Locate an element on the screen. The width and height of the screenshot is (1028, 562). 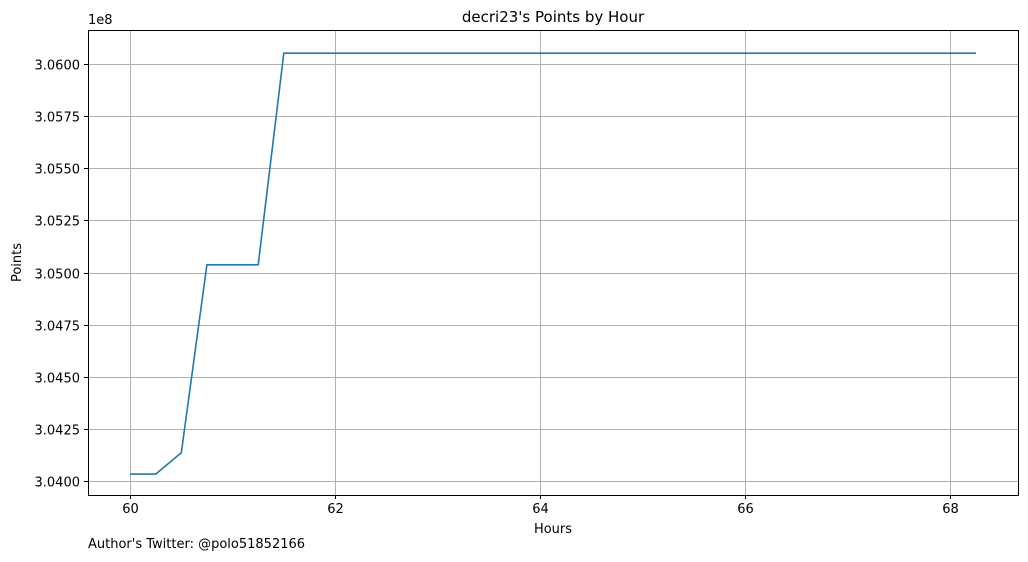
y-tick-label: 3.0550 is located at coordinates (58, 170).